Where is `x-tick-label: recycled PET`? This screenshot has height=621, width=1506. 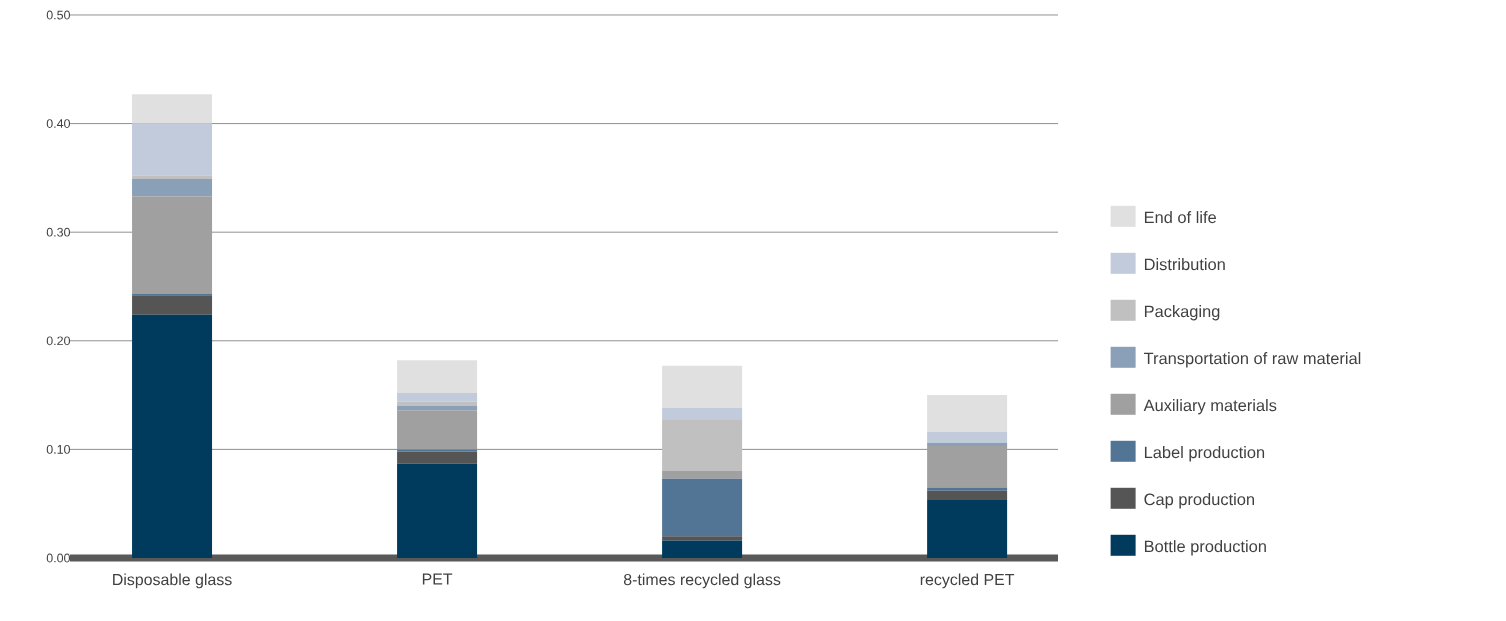 x-tick-label: recycled PET is located at coordinates (967, 581).